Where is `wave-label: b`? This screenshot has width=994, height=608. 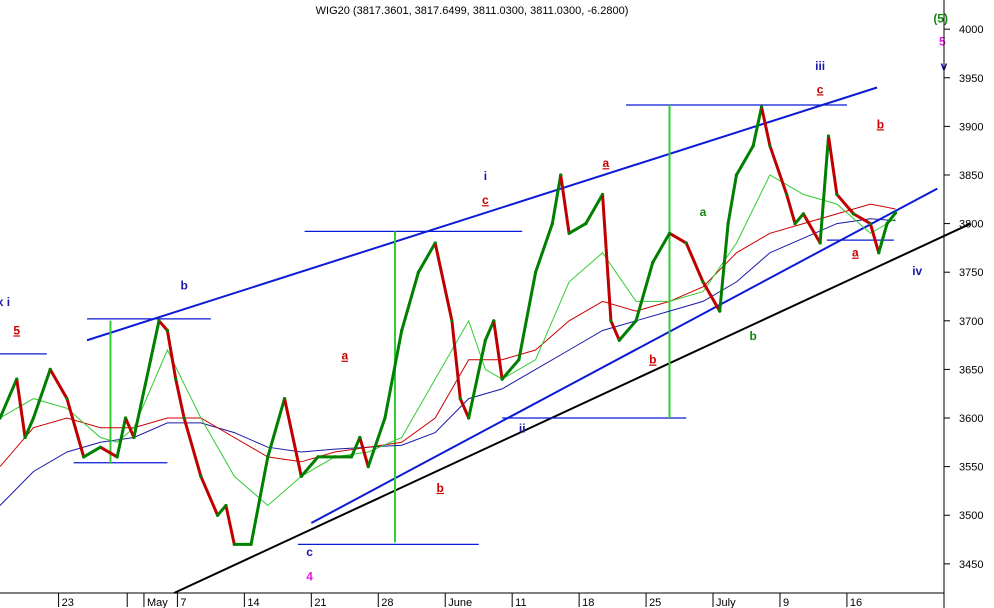
wave-label: b is located at coordinates (880, 124).